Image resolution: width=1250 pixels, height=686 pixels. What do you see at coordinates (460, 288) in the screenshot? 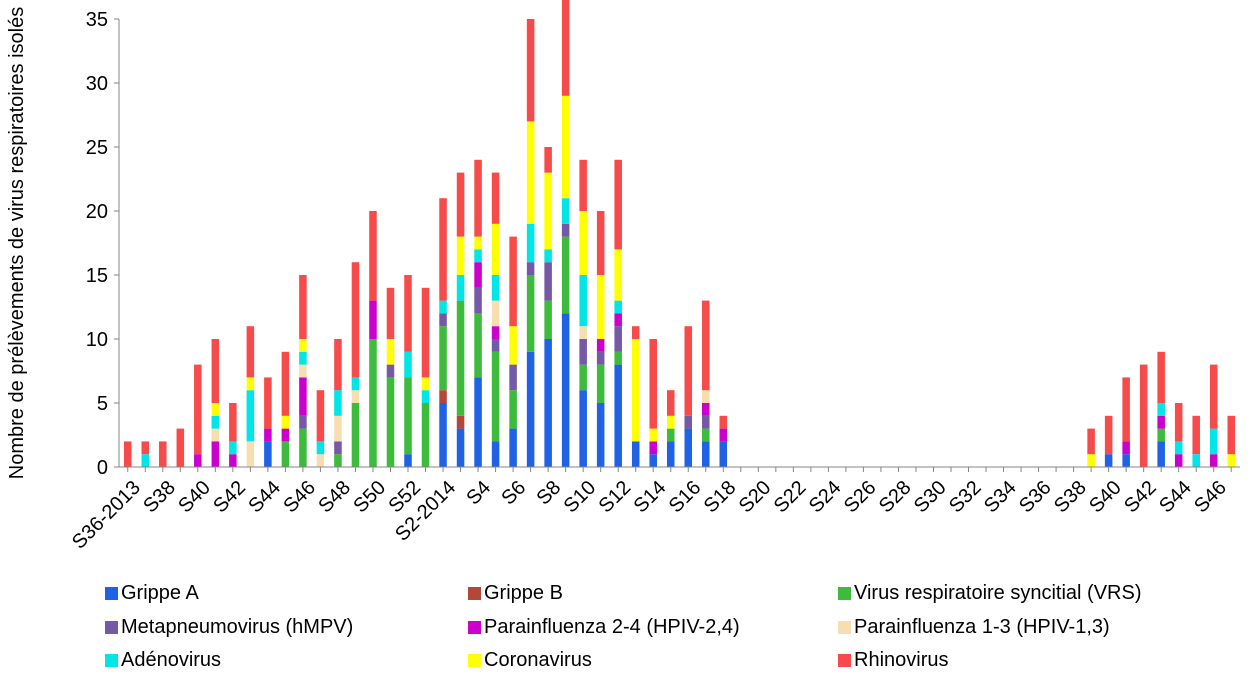
I see `bar-segment-S3-s6` at bounding box center [460, 288].